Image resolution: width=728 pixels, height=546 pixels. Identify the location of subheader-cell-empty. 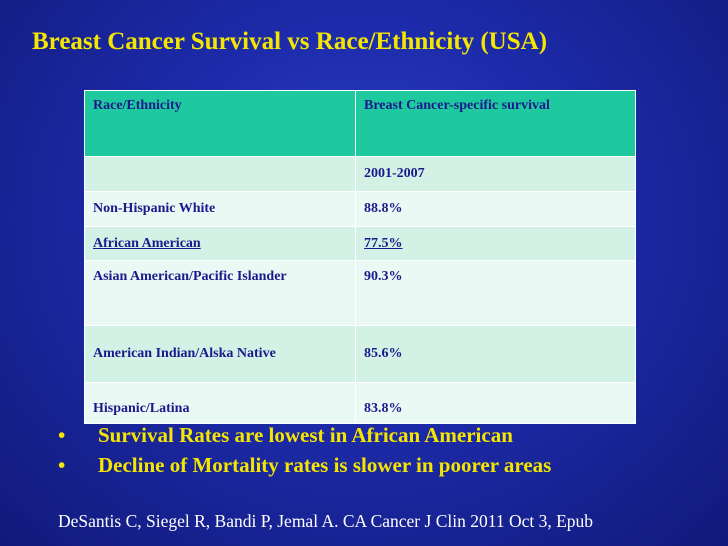
(220, 174).